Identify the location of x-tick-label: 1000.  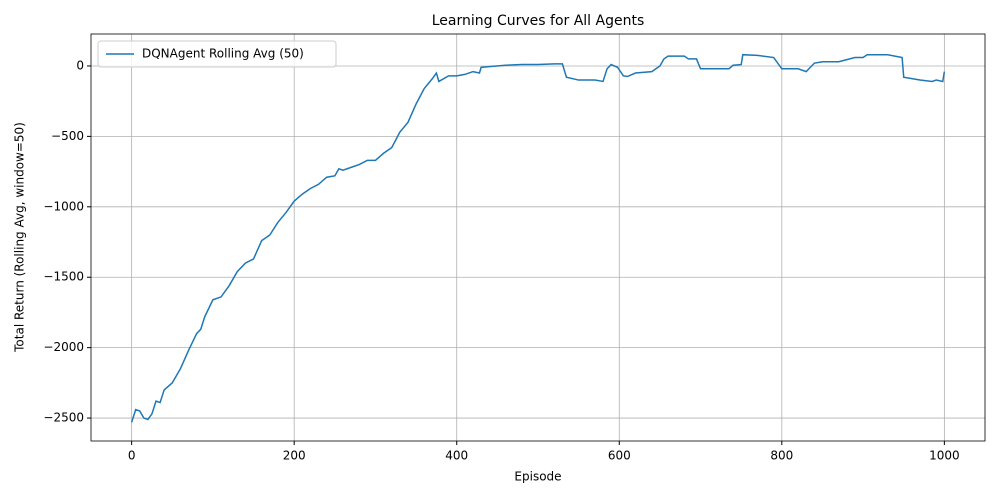
(944, 456).